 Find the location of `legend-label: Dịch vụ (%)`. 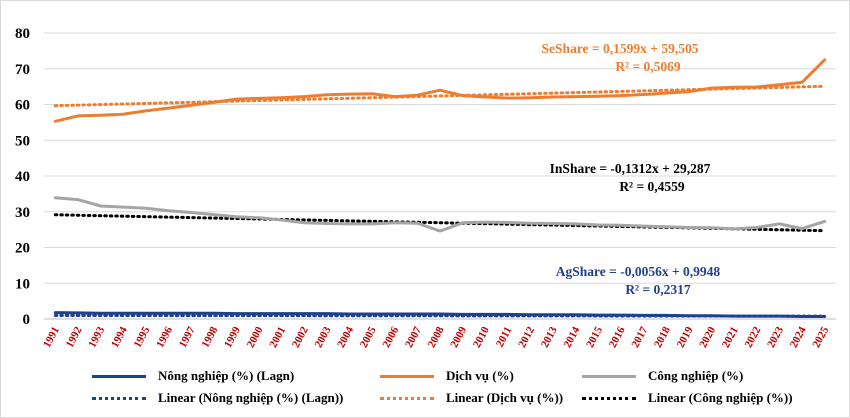

legend-label: Dịch vụ (%) is located at coordinates (480, 375).